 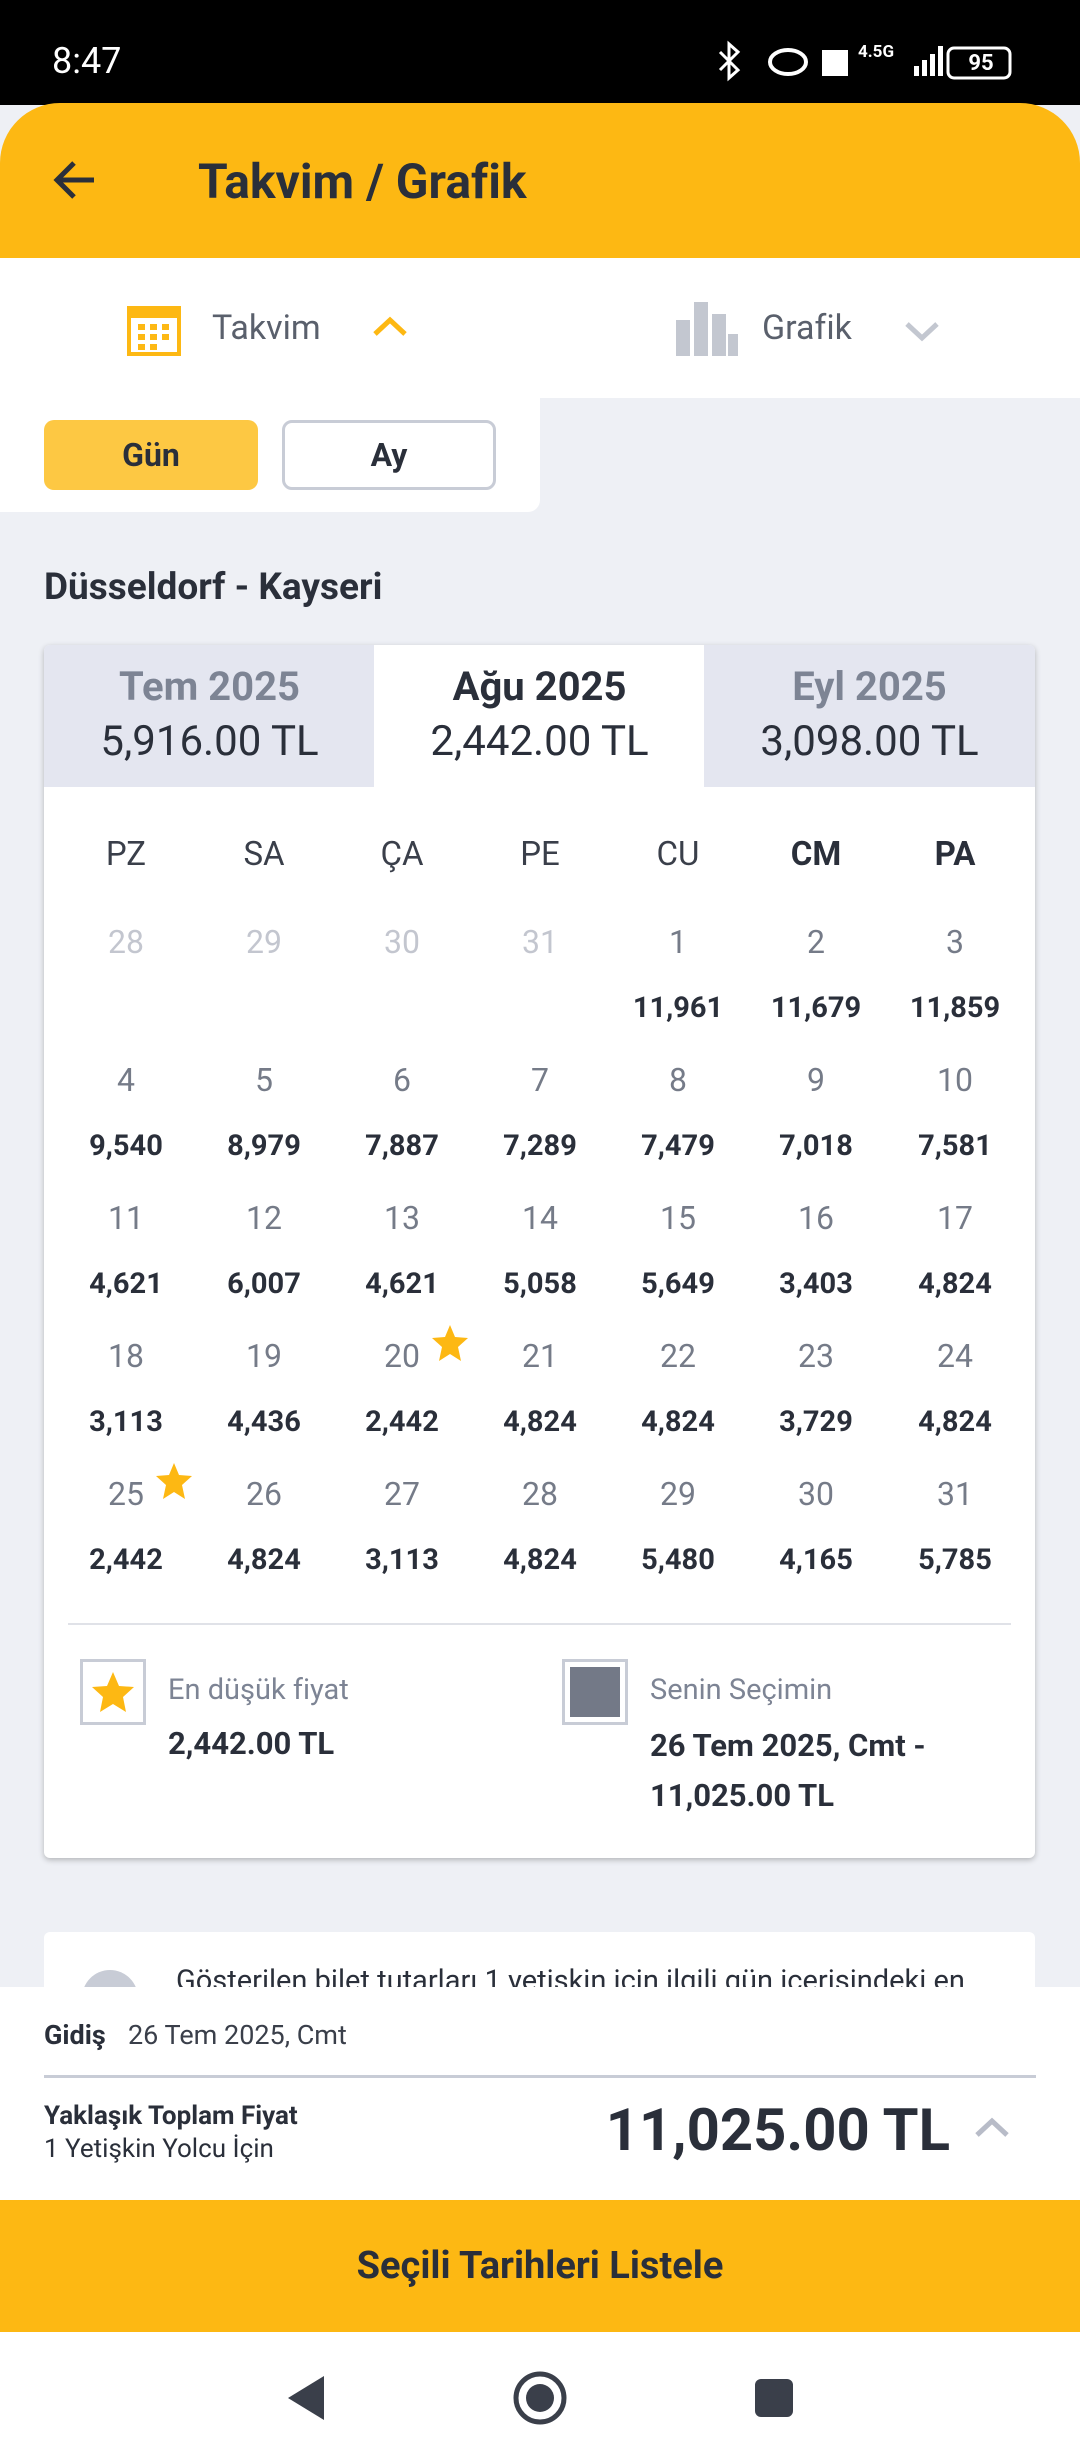 I want to click on day-number: 12, so click(x=264, y=1218).